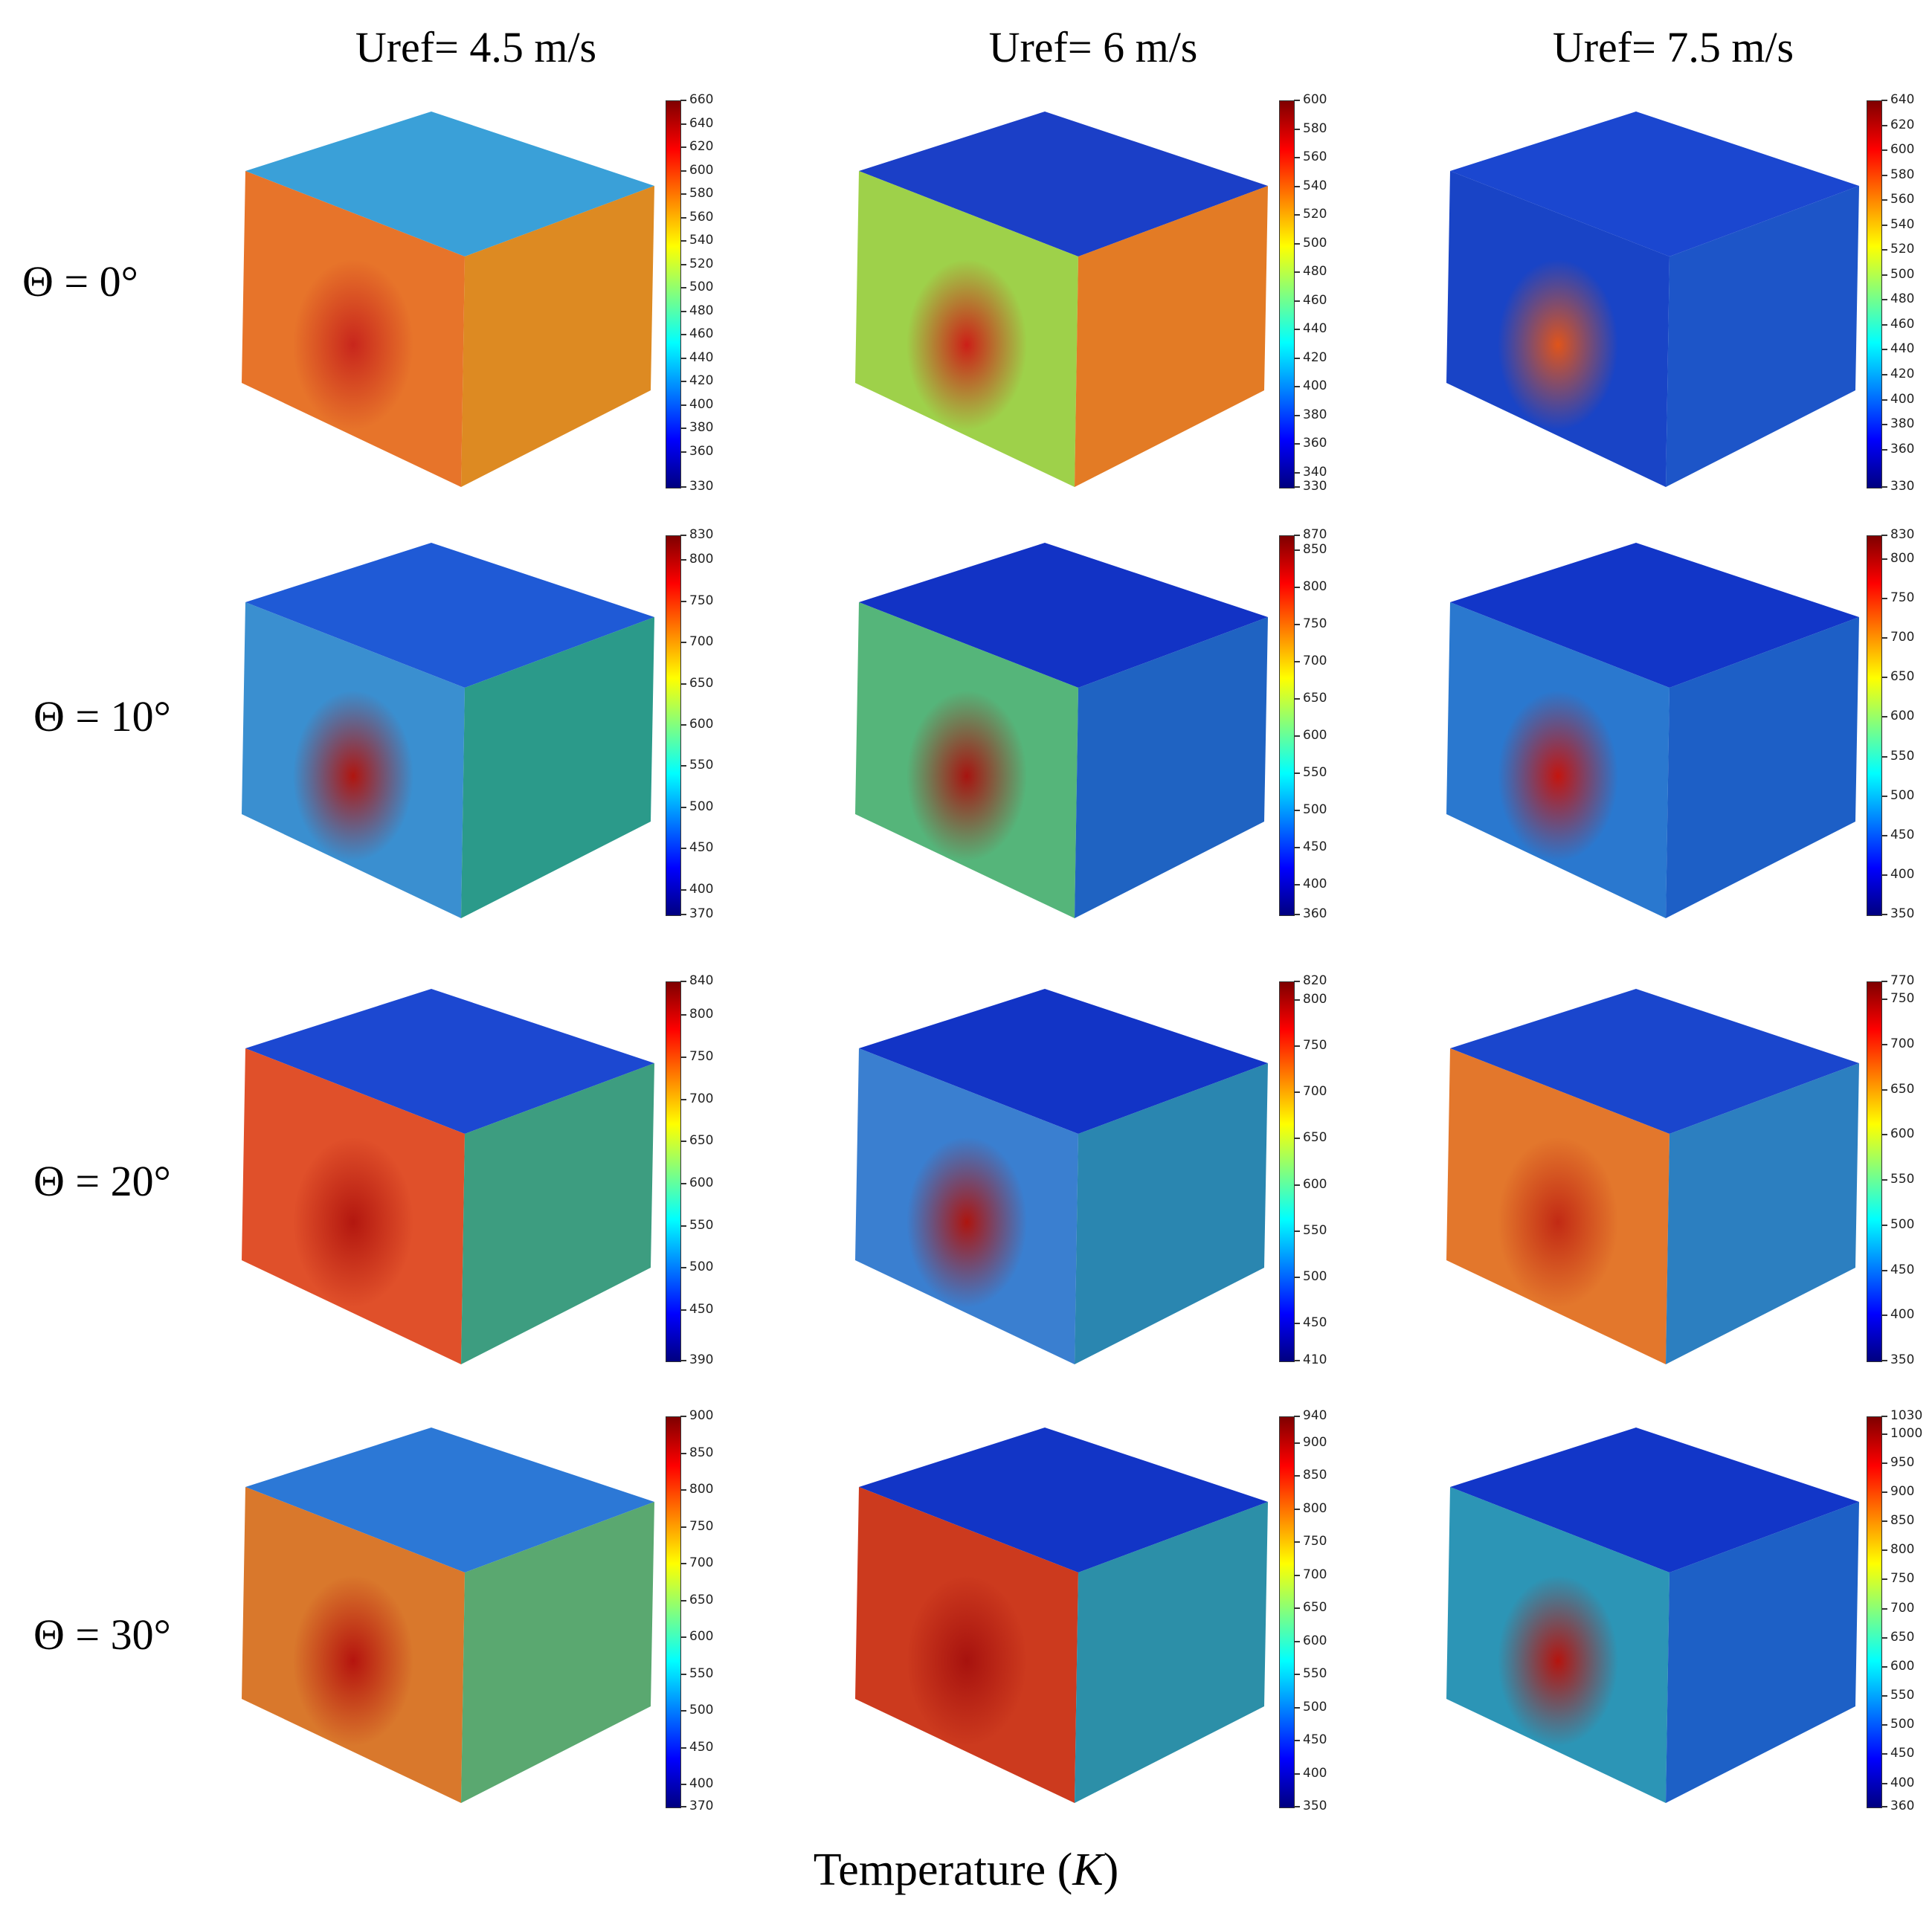 Image resolution: width=1932 pixels, height=1916 pixels. Describe the element at coordinates (701, 980) in the screenshot. I see `colorbar-tick-label: 840` at that location.